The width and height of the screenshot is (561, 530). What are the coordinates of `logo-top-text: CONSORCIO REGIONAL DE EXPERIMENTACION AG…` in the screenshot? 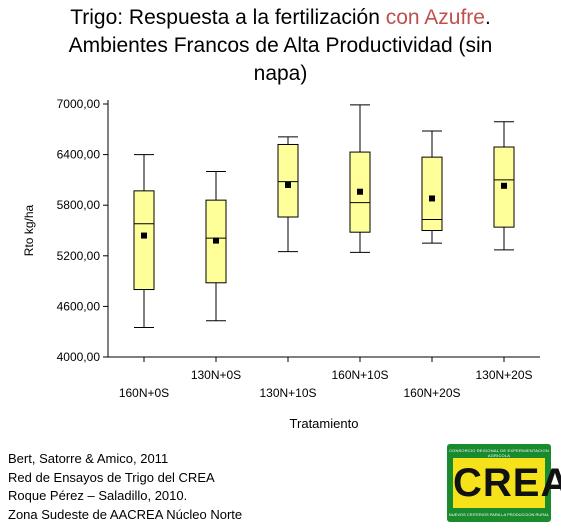 It's located at (499, 453).